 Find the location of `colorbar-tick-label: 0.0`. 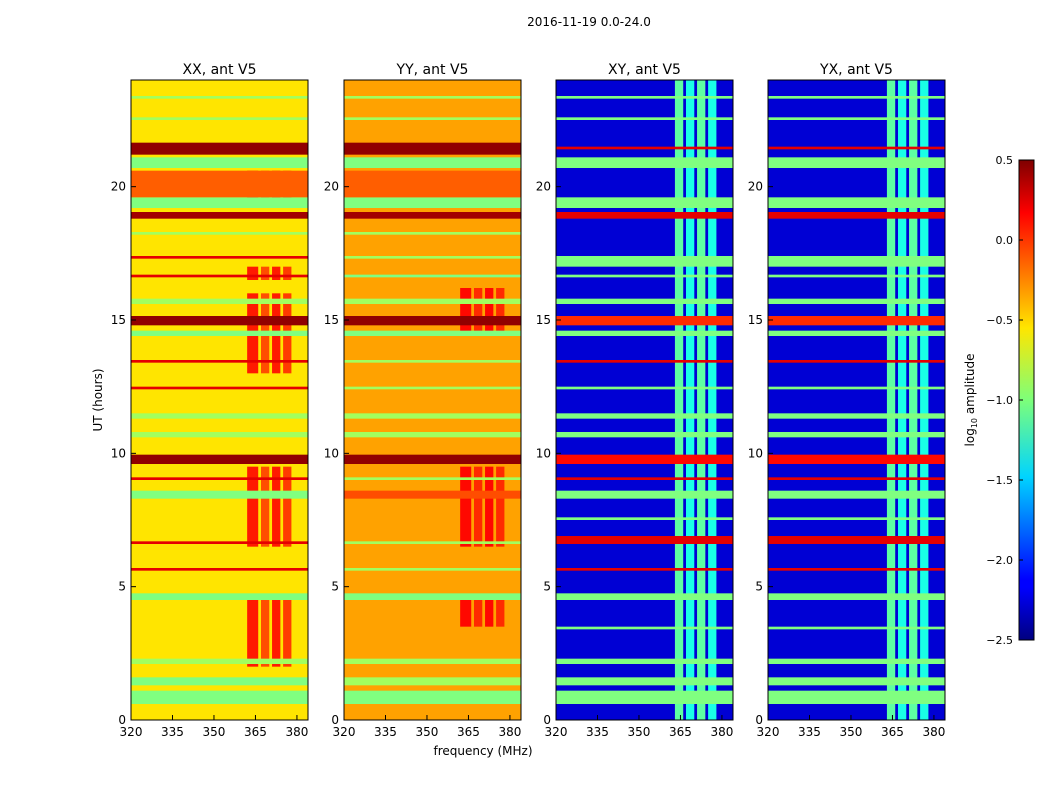

colorbar-tick-label: 0.0 is located at coordinates (1005, 240).